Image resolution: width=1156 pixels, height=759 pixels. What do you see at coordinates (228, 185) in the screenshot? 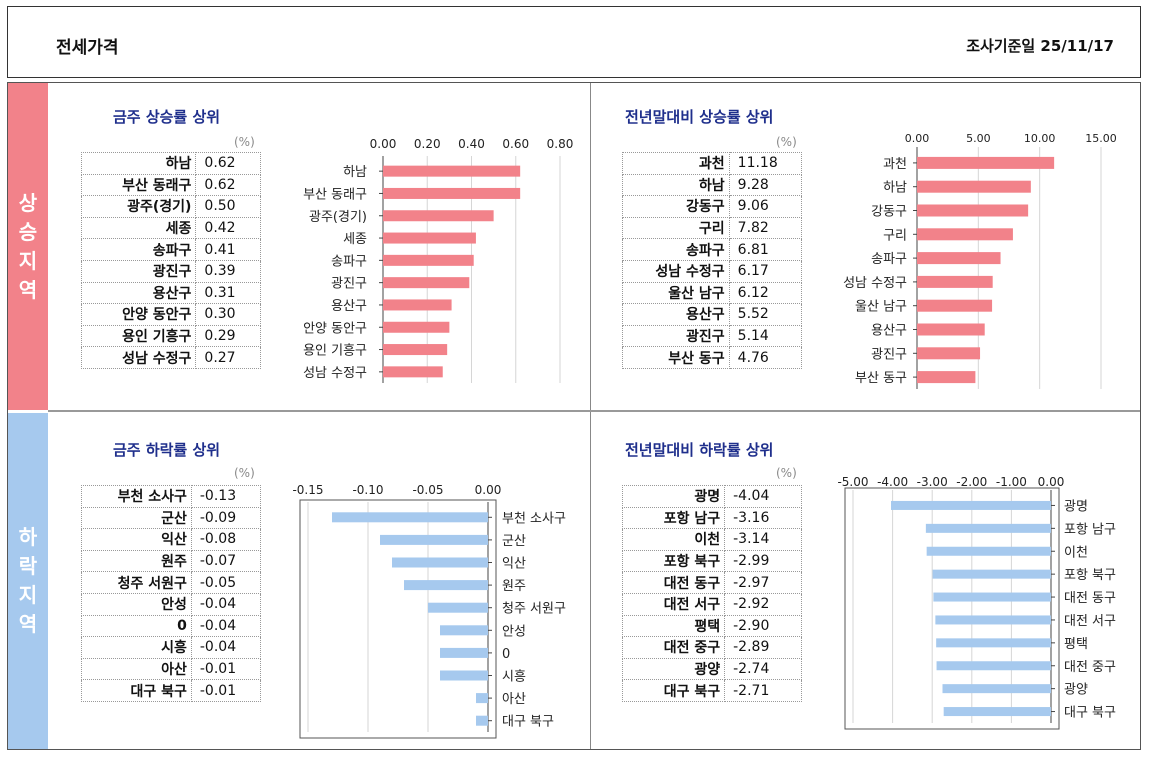
I see `rate-value: 0.62` at bounding box center [228, 185].